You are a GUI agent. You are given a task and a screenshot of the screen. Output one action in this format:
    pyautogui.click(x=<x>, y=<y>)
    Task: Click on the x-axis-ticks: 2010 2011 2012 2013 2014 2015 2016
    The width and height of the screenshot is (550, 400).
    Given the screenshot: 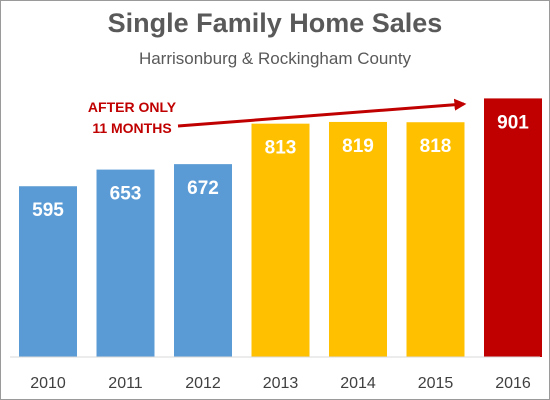 What is the action you would take?
    pyautogui.click(x=280, y=383)
    